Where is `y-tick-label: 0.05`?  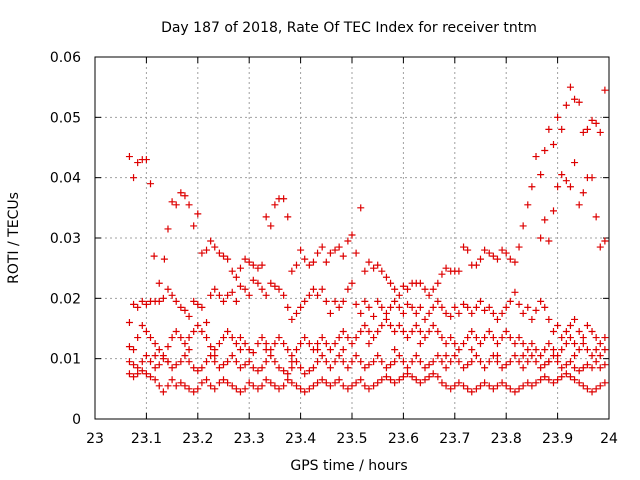 y-tick-label: 0.05 is located at coordinates (65, 118).